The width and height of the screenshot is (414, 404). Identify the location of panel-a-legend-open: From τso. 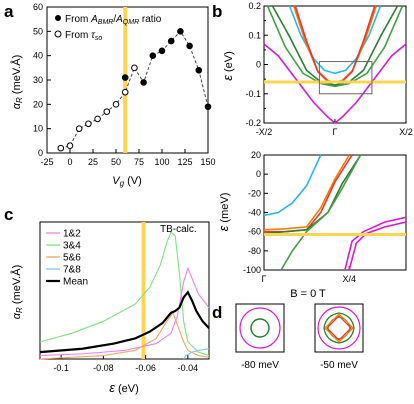
(83, 36).